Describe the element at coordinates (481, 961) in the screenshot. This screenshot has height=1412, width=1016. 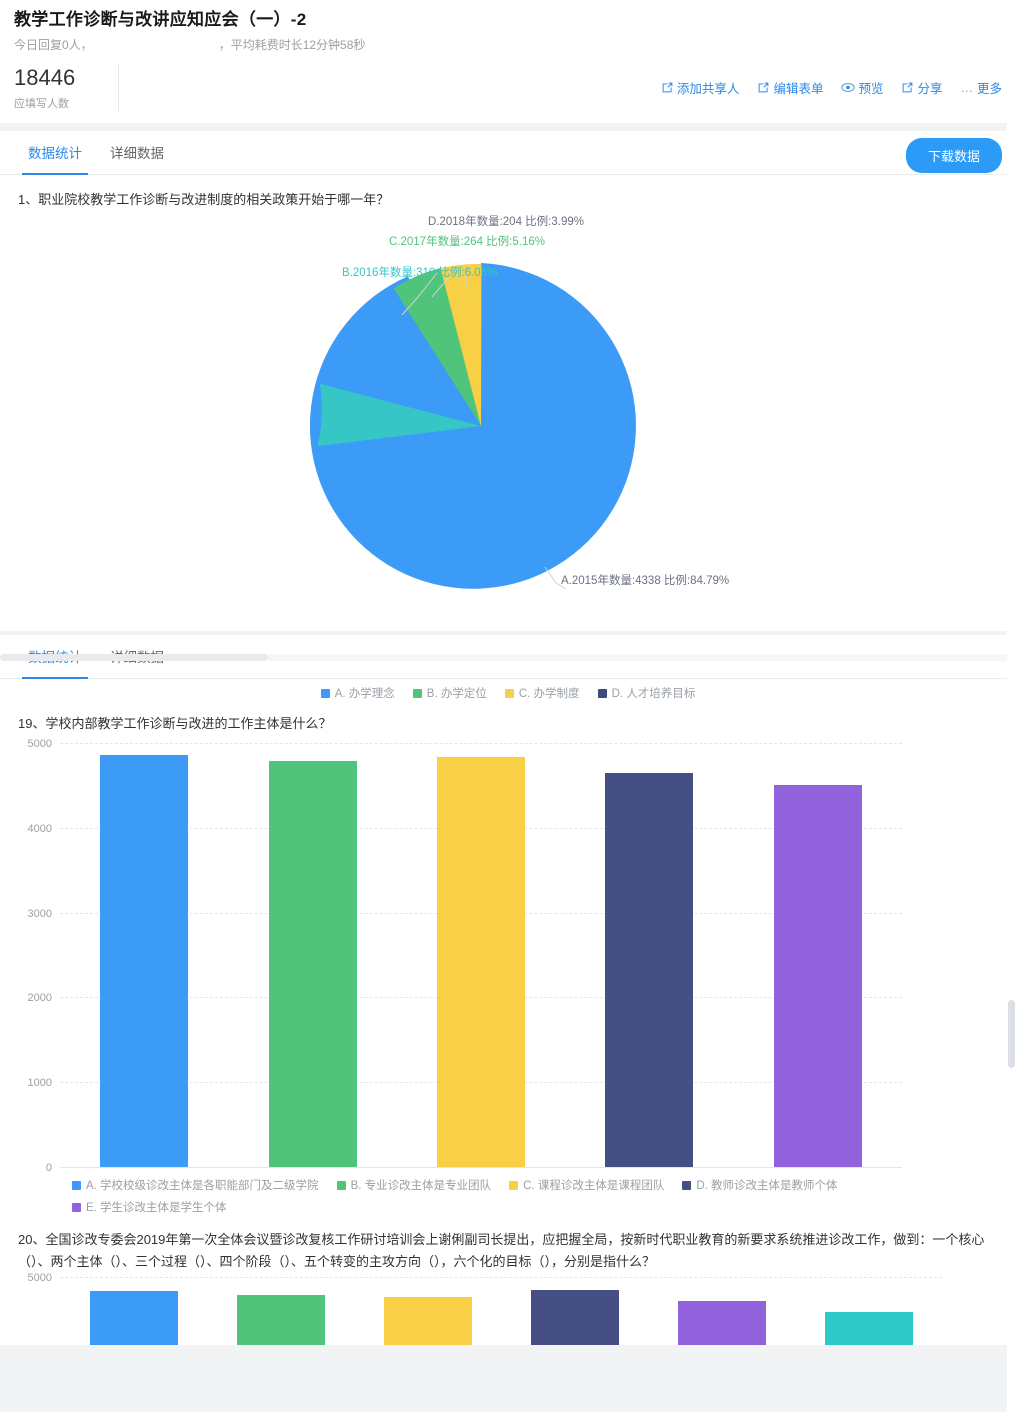
I see `bar-C` at that location.